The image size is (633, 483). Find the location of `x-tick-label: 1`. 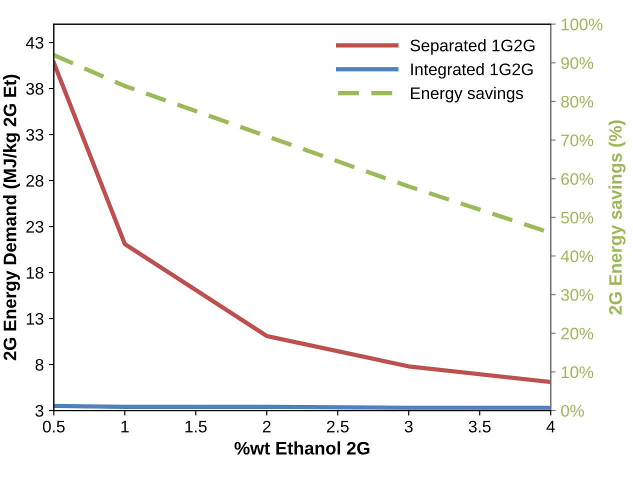

x-tick-label: 1 is located at coordinates (125, 426).